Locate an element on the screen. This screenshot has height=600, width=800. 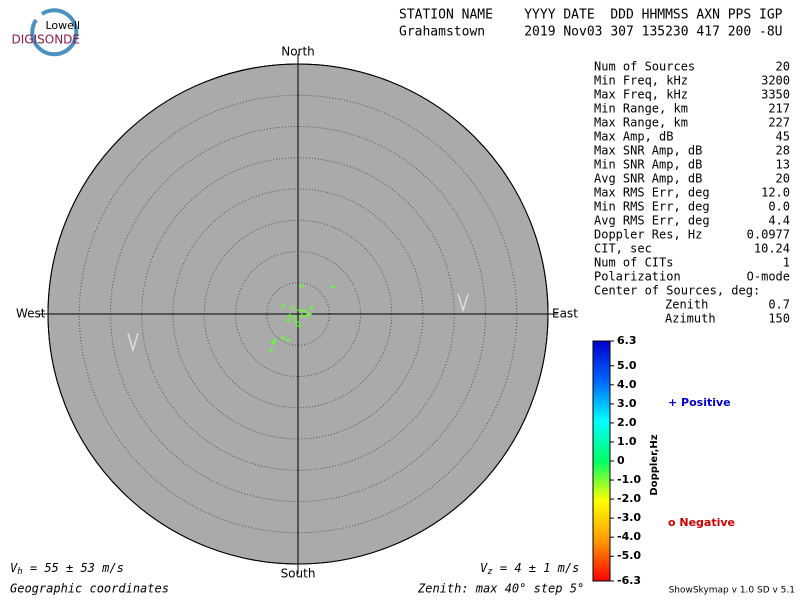
colorbar-tick-label: 1.0 is located at coordinates (627, 441).